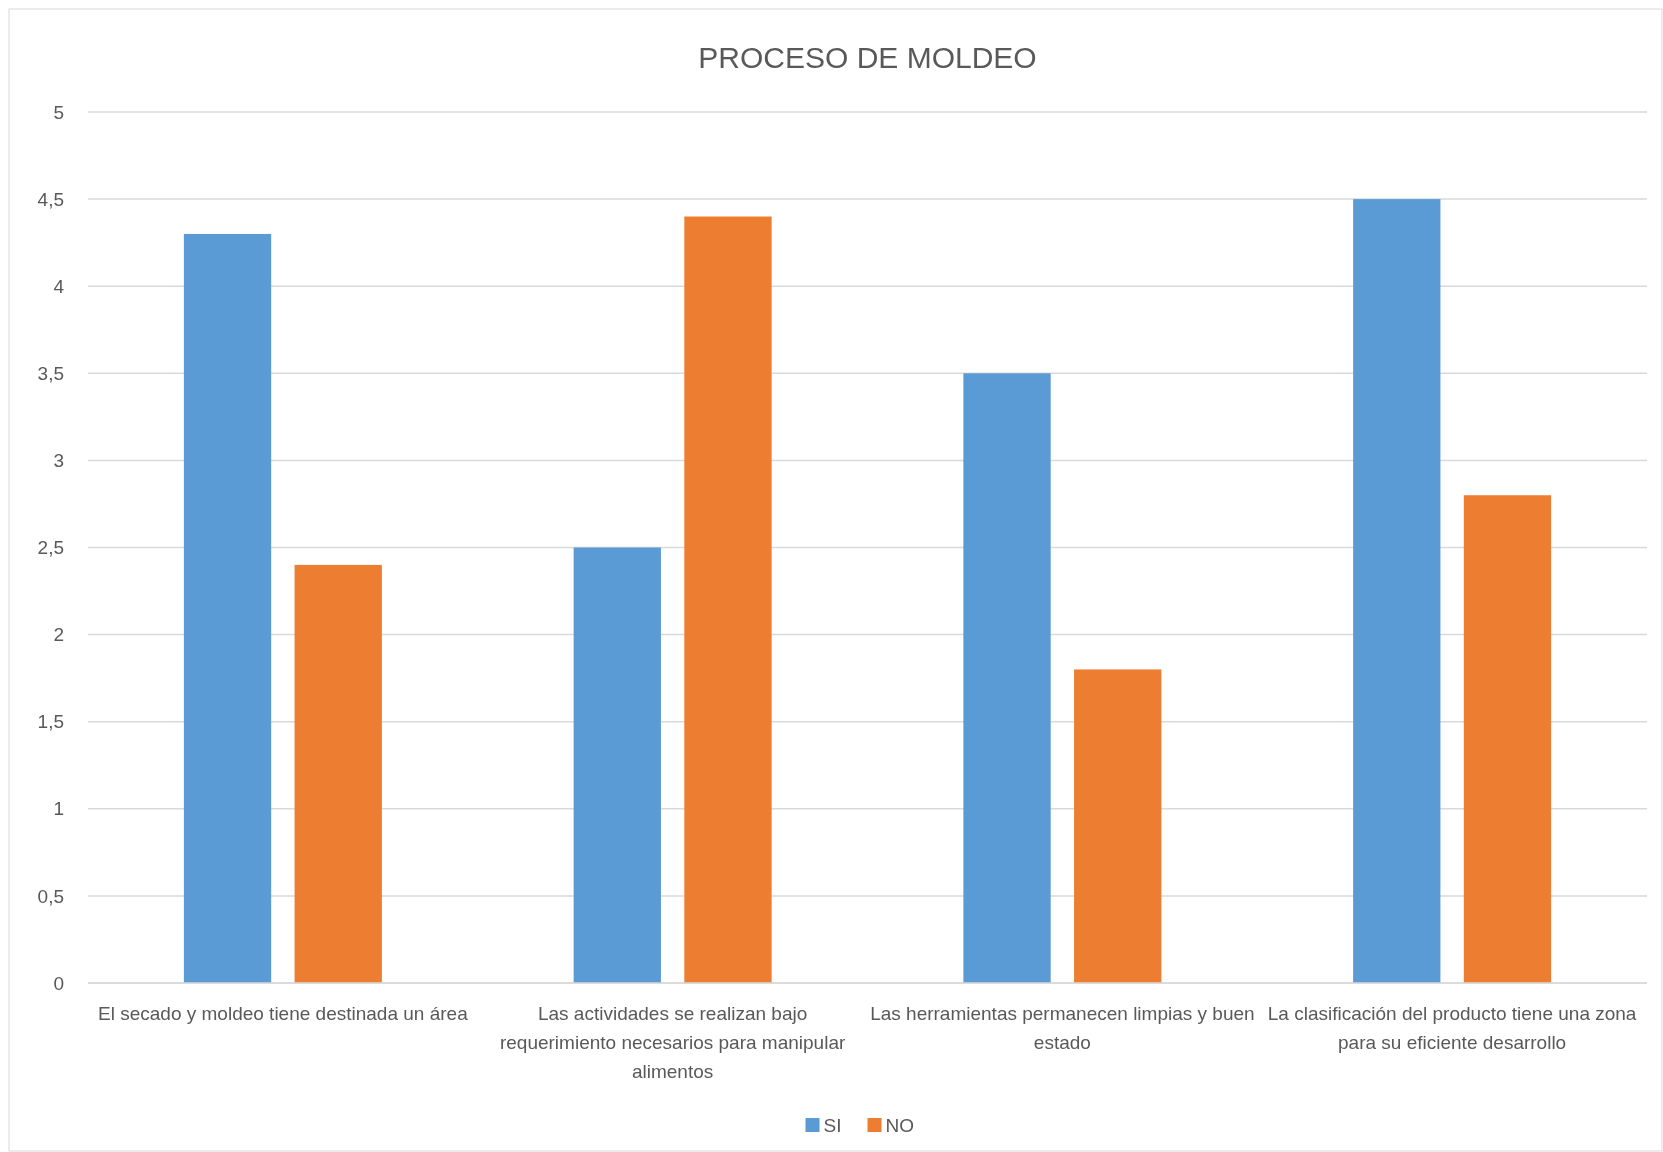 The image size is (1663, 1152). I want to click on y-tick-label: 1,5, so click(50, 722).